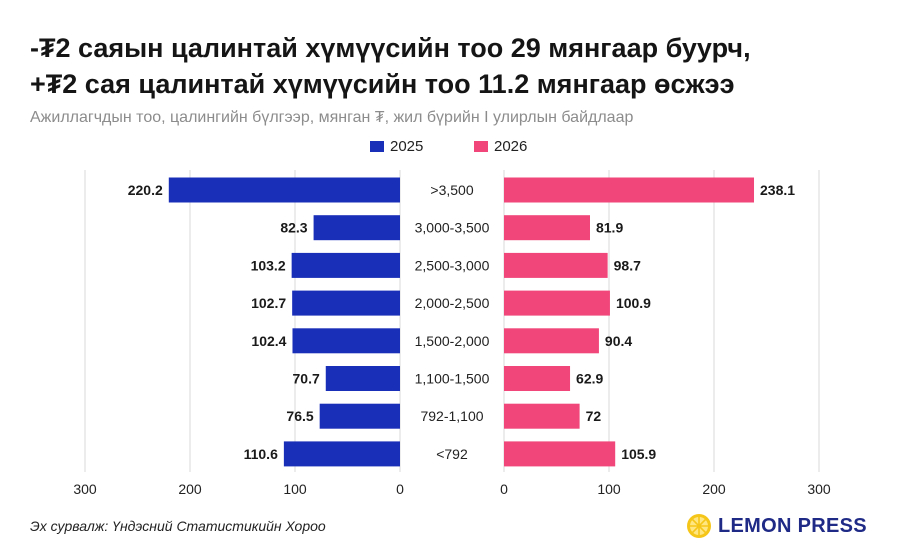  Describe the element at coordinates (377, 146) in the screenshot. I see `legend-swatch-2025` at that location.